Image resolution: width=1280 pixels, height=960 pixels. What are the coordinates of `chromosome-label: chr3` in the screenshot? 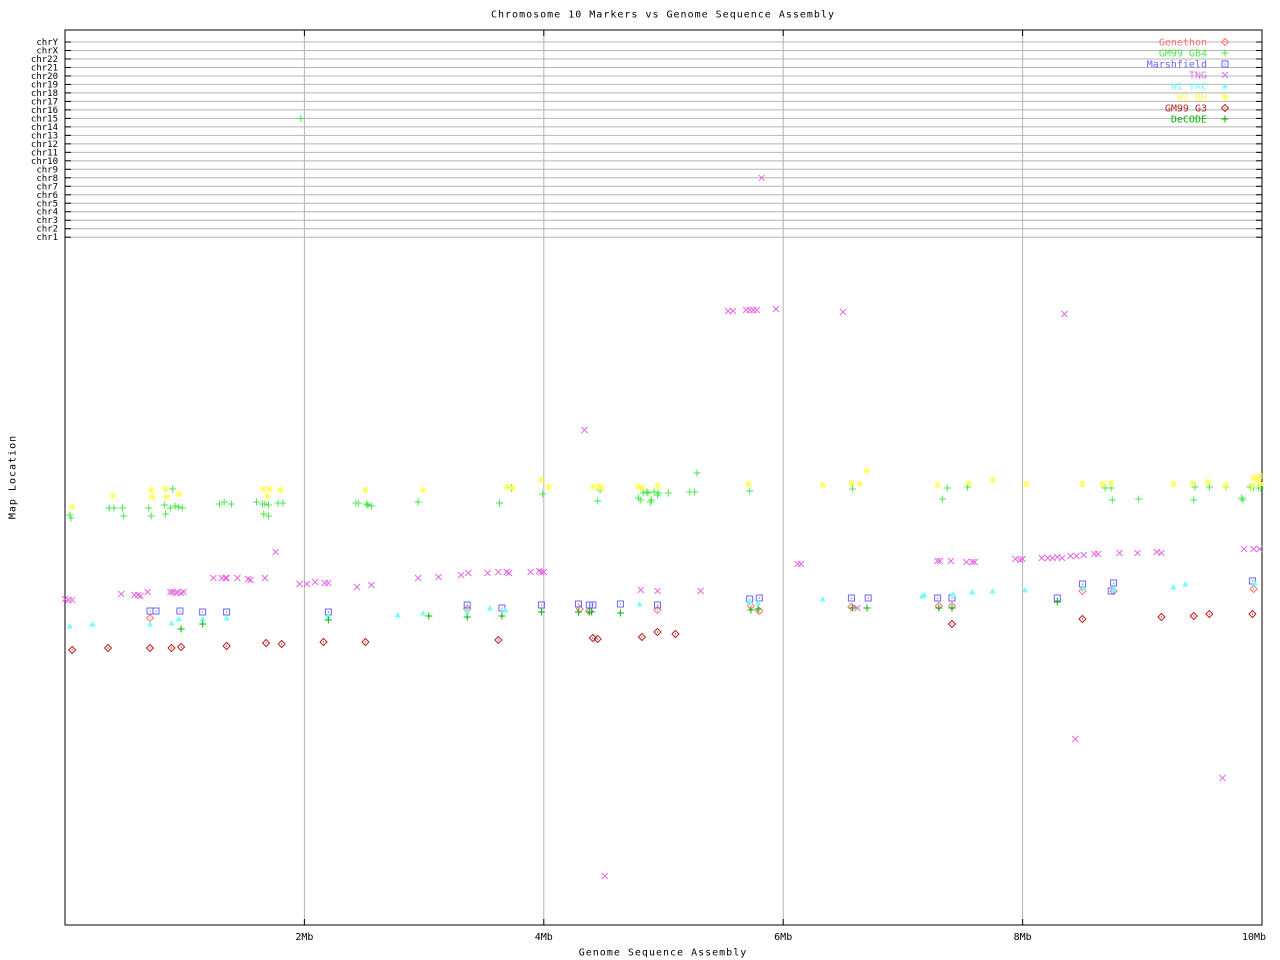 It's located at (47, 221).